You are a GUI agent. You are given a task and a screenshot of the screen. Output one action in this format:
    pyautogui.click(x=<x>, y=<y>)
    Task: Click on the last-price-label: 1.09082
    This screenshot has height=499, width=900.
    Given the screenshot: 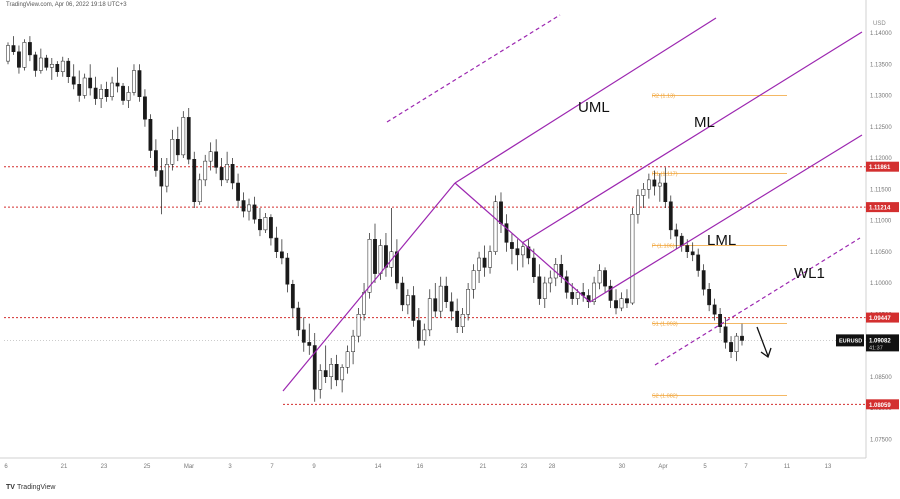 What is the action you would take?
    pyautogui.click(x=880, y=341)
    